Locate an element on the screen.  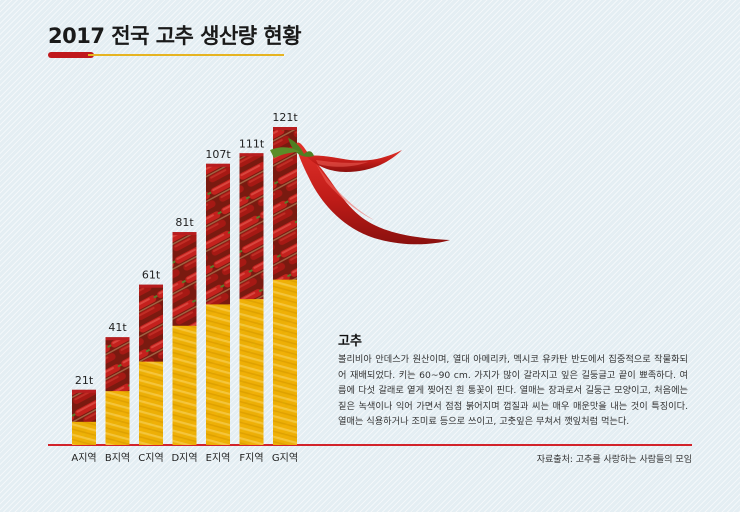
description-title: 고추 is located at coordinates (350, 341).